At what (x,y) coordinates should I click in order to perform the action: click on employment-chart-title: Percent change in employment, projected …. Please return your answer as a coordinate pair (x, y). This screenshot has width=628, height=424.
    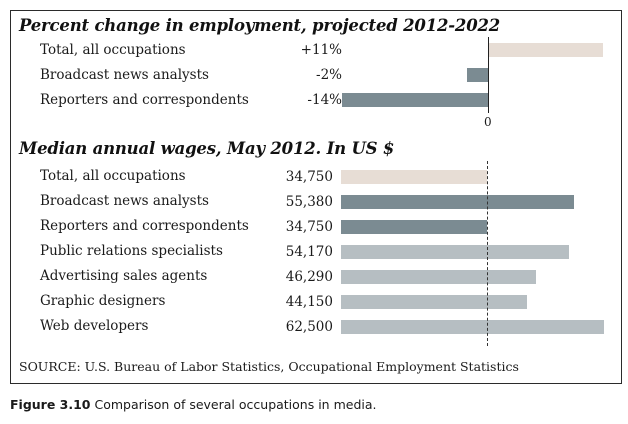
    Looking at the image, I should click on (260, 25).